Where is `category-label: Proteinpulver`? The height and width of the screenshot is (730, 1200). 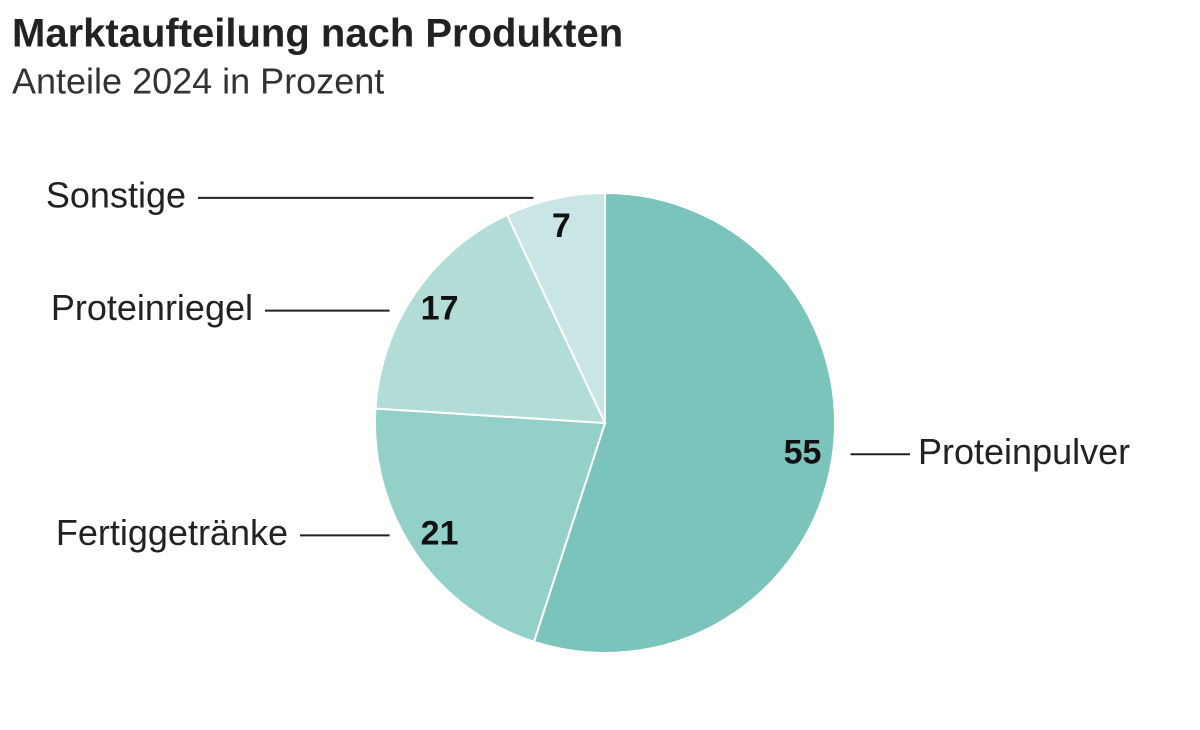 category-label: Proteinpulver is located at coordinates (1024, 451).